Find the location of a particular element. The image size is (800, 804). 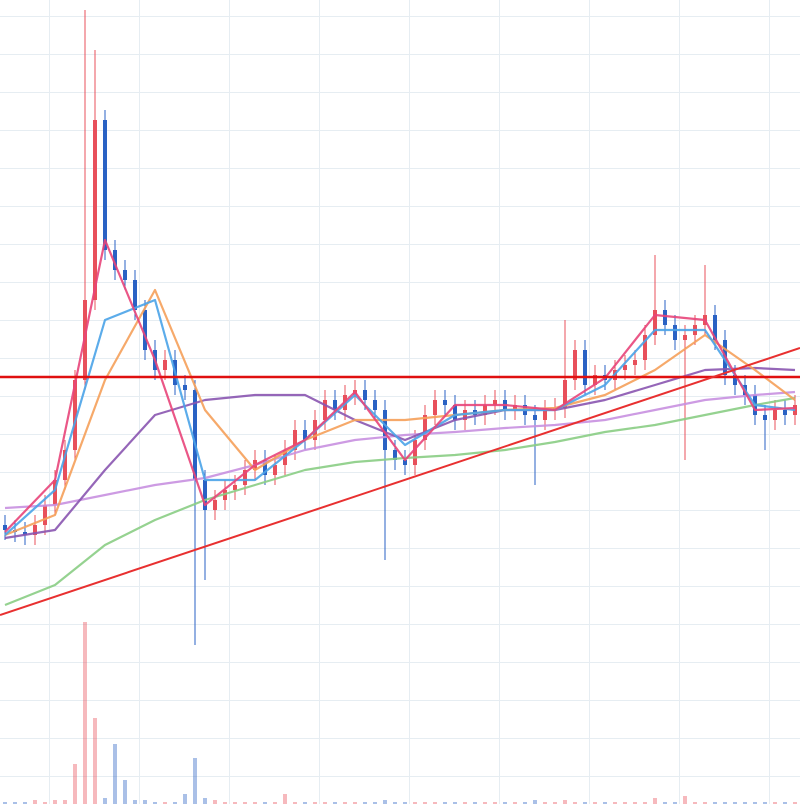

moving-average is located at coordinates (400, 450).